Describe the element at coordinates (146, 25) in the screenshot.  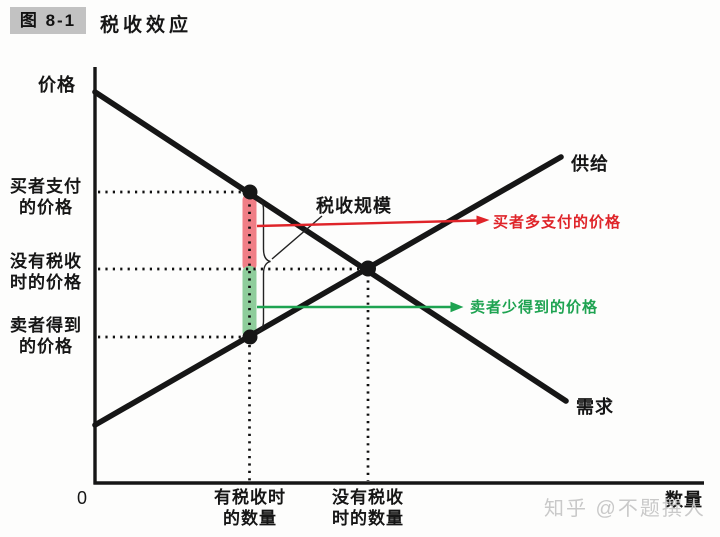
I see `figure-title: 税收效应` at that location.